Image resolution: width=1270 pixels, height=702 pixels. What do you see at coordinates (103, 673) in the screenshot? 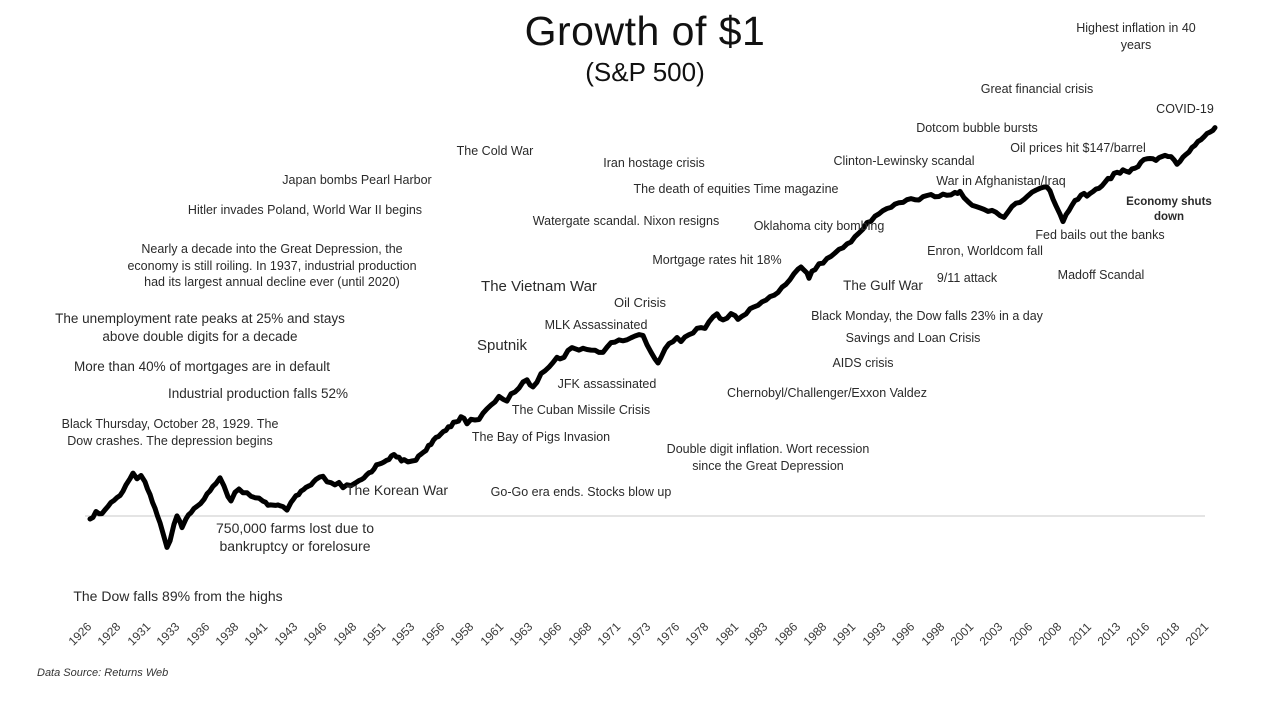
I see `data-source-note: Data Source: Returns Web` at bounding box center [103, 673].